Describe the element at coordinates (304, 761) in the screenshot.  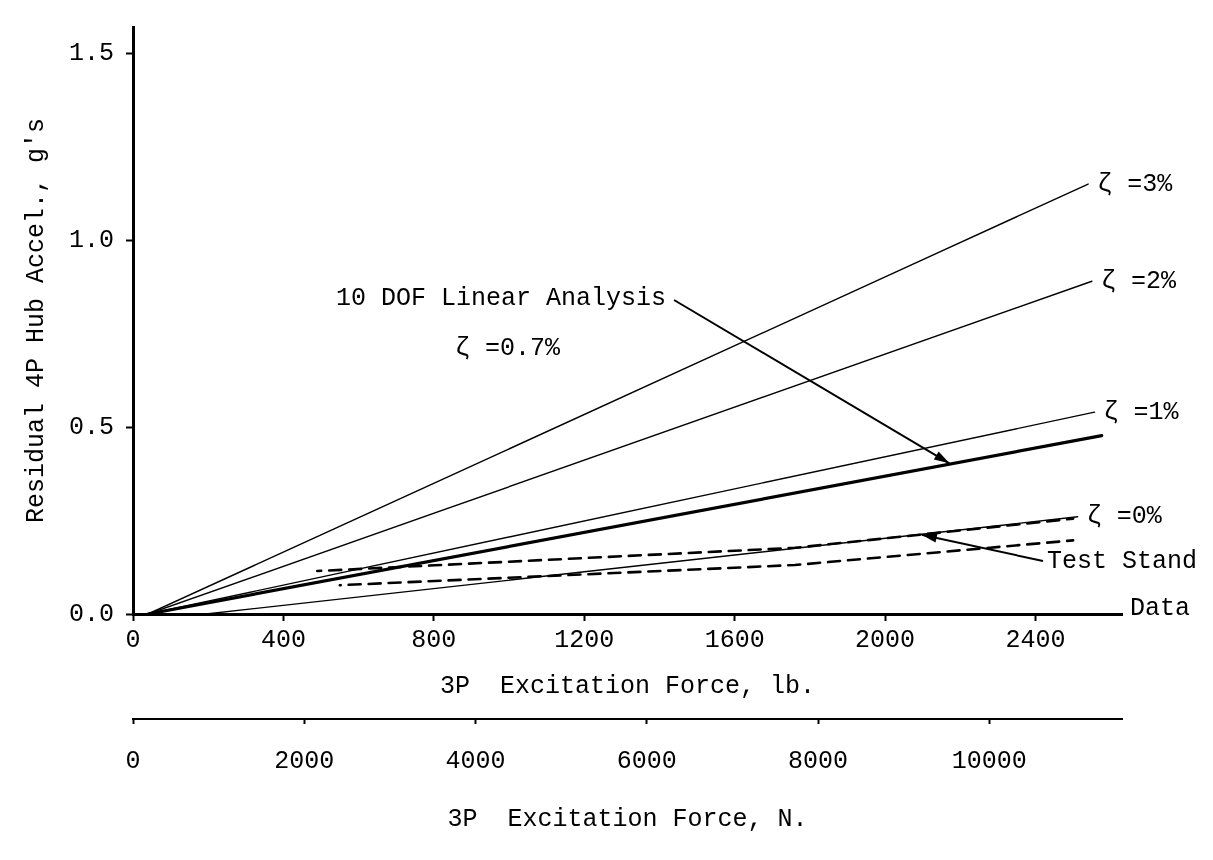
I see `x2-tick-label: 2000` at that location.